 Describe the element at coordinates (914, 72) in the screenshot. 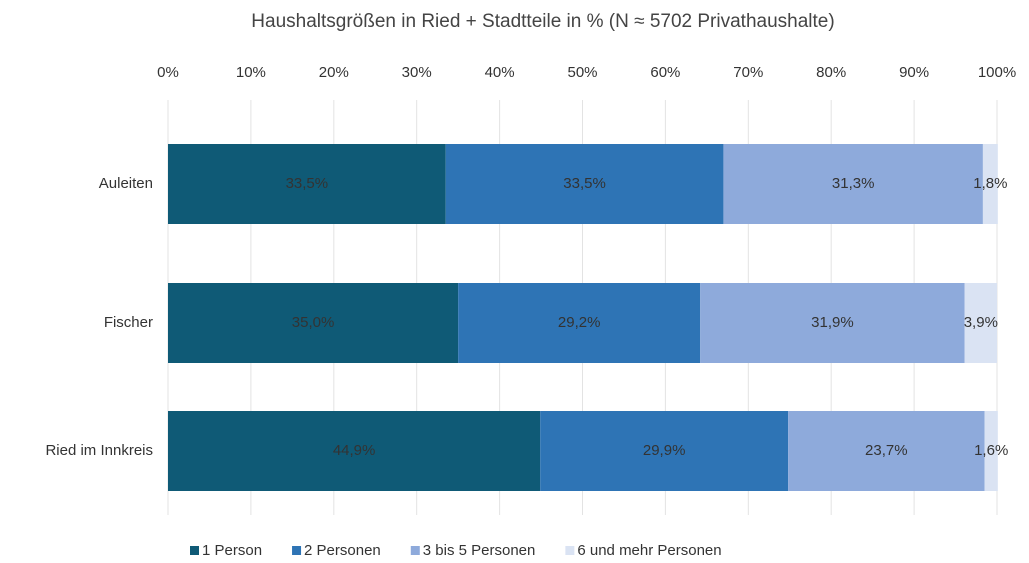

I see `x-tick-label: 90%` at that location.